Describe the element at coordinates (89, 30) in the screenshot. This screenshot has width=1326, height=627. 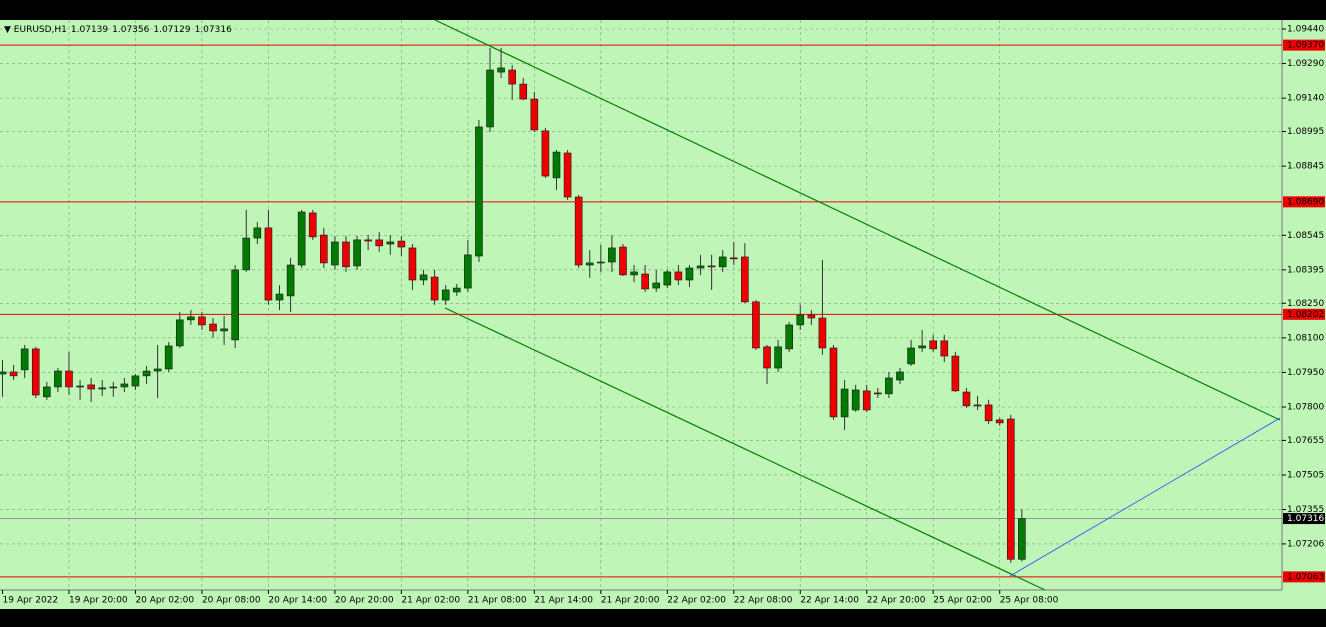
I see `header-open: 1.07139` at that location.